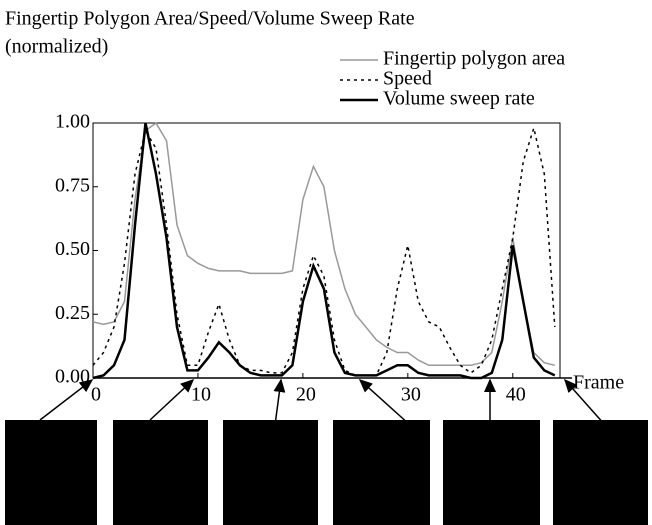 The height and width of the screenshot is (525, 652). Describe the element at coordinates (407, 79) in the screenshot. I see `legend-label: Speed` at that location.